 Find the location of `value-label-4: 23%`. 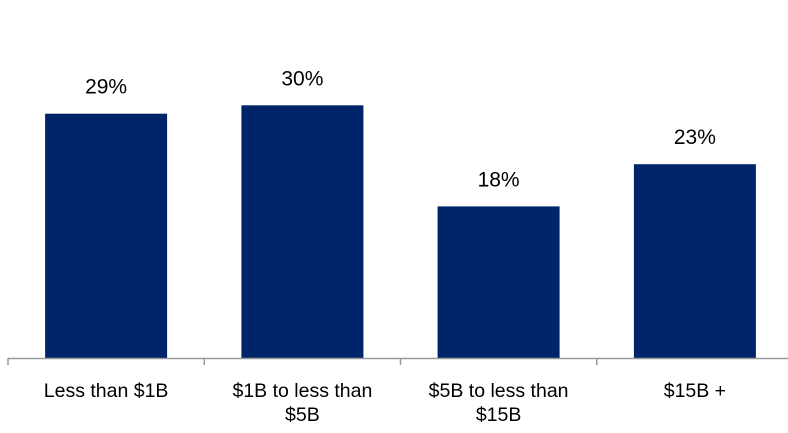

value-label-4: 23% is located at coordinates (695, 137).